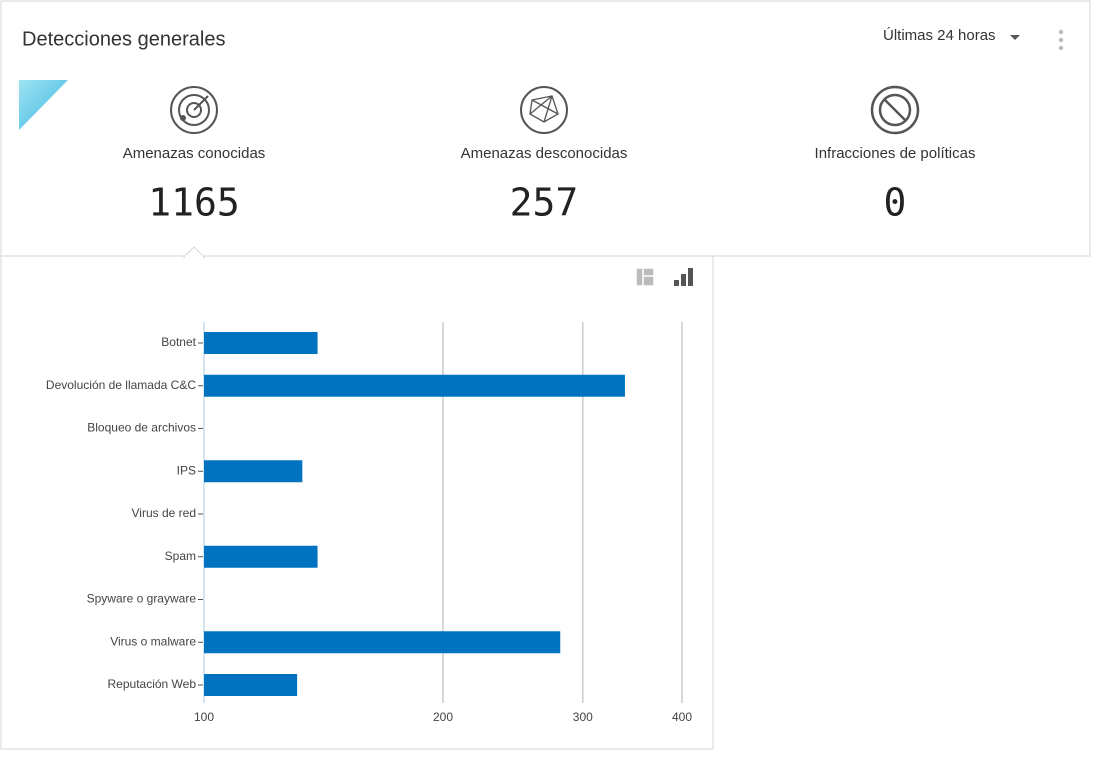 The image size is (1093, 757). Describe the element at coordinates (939, 35) in the screenshot. I see `range-label: Últimas 24 horas` at that location.